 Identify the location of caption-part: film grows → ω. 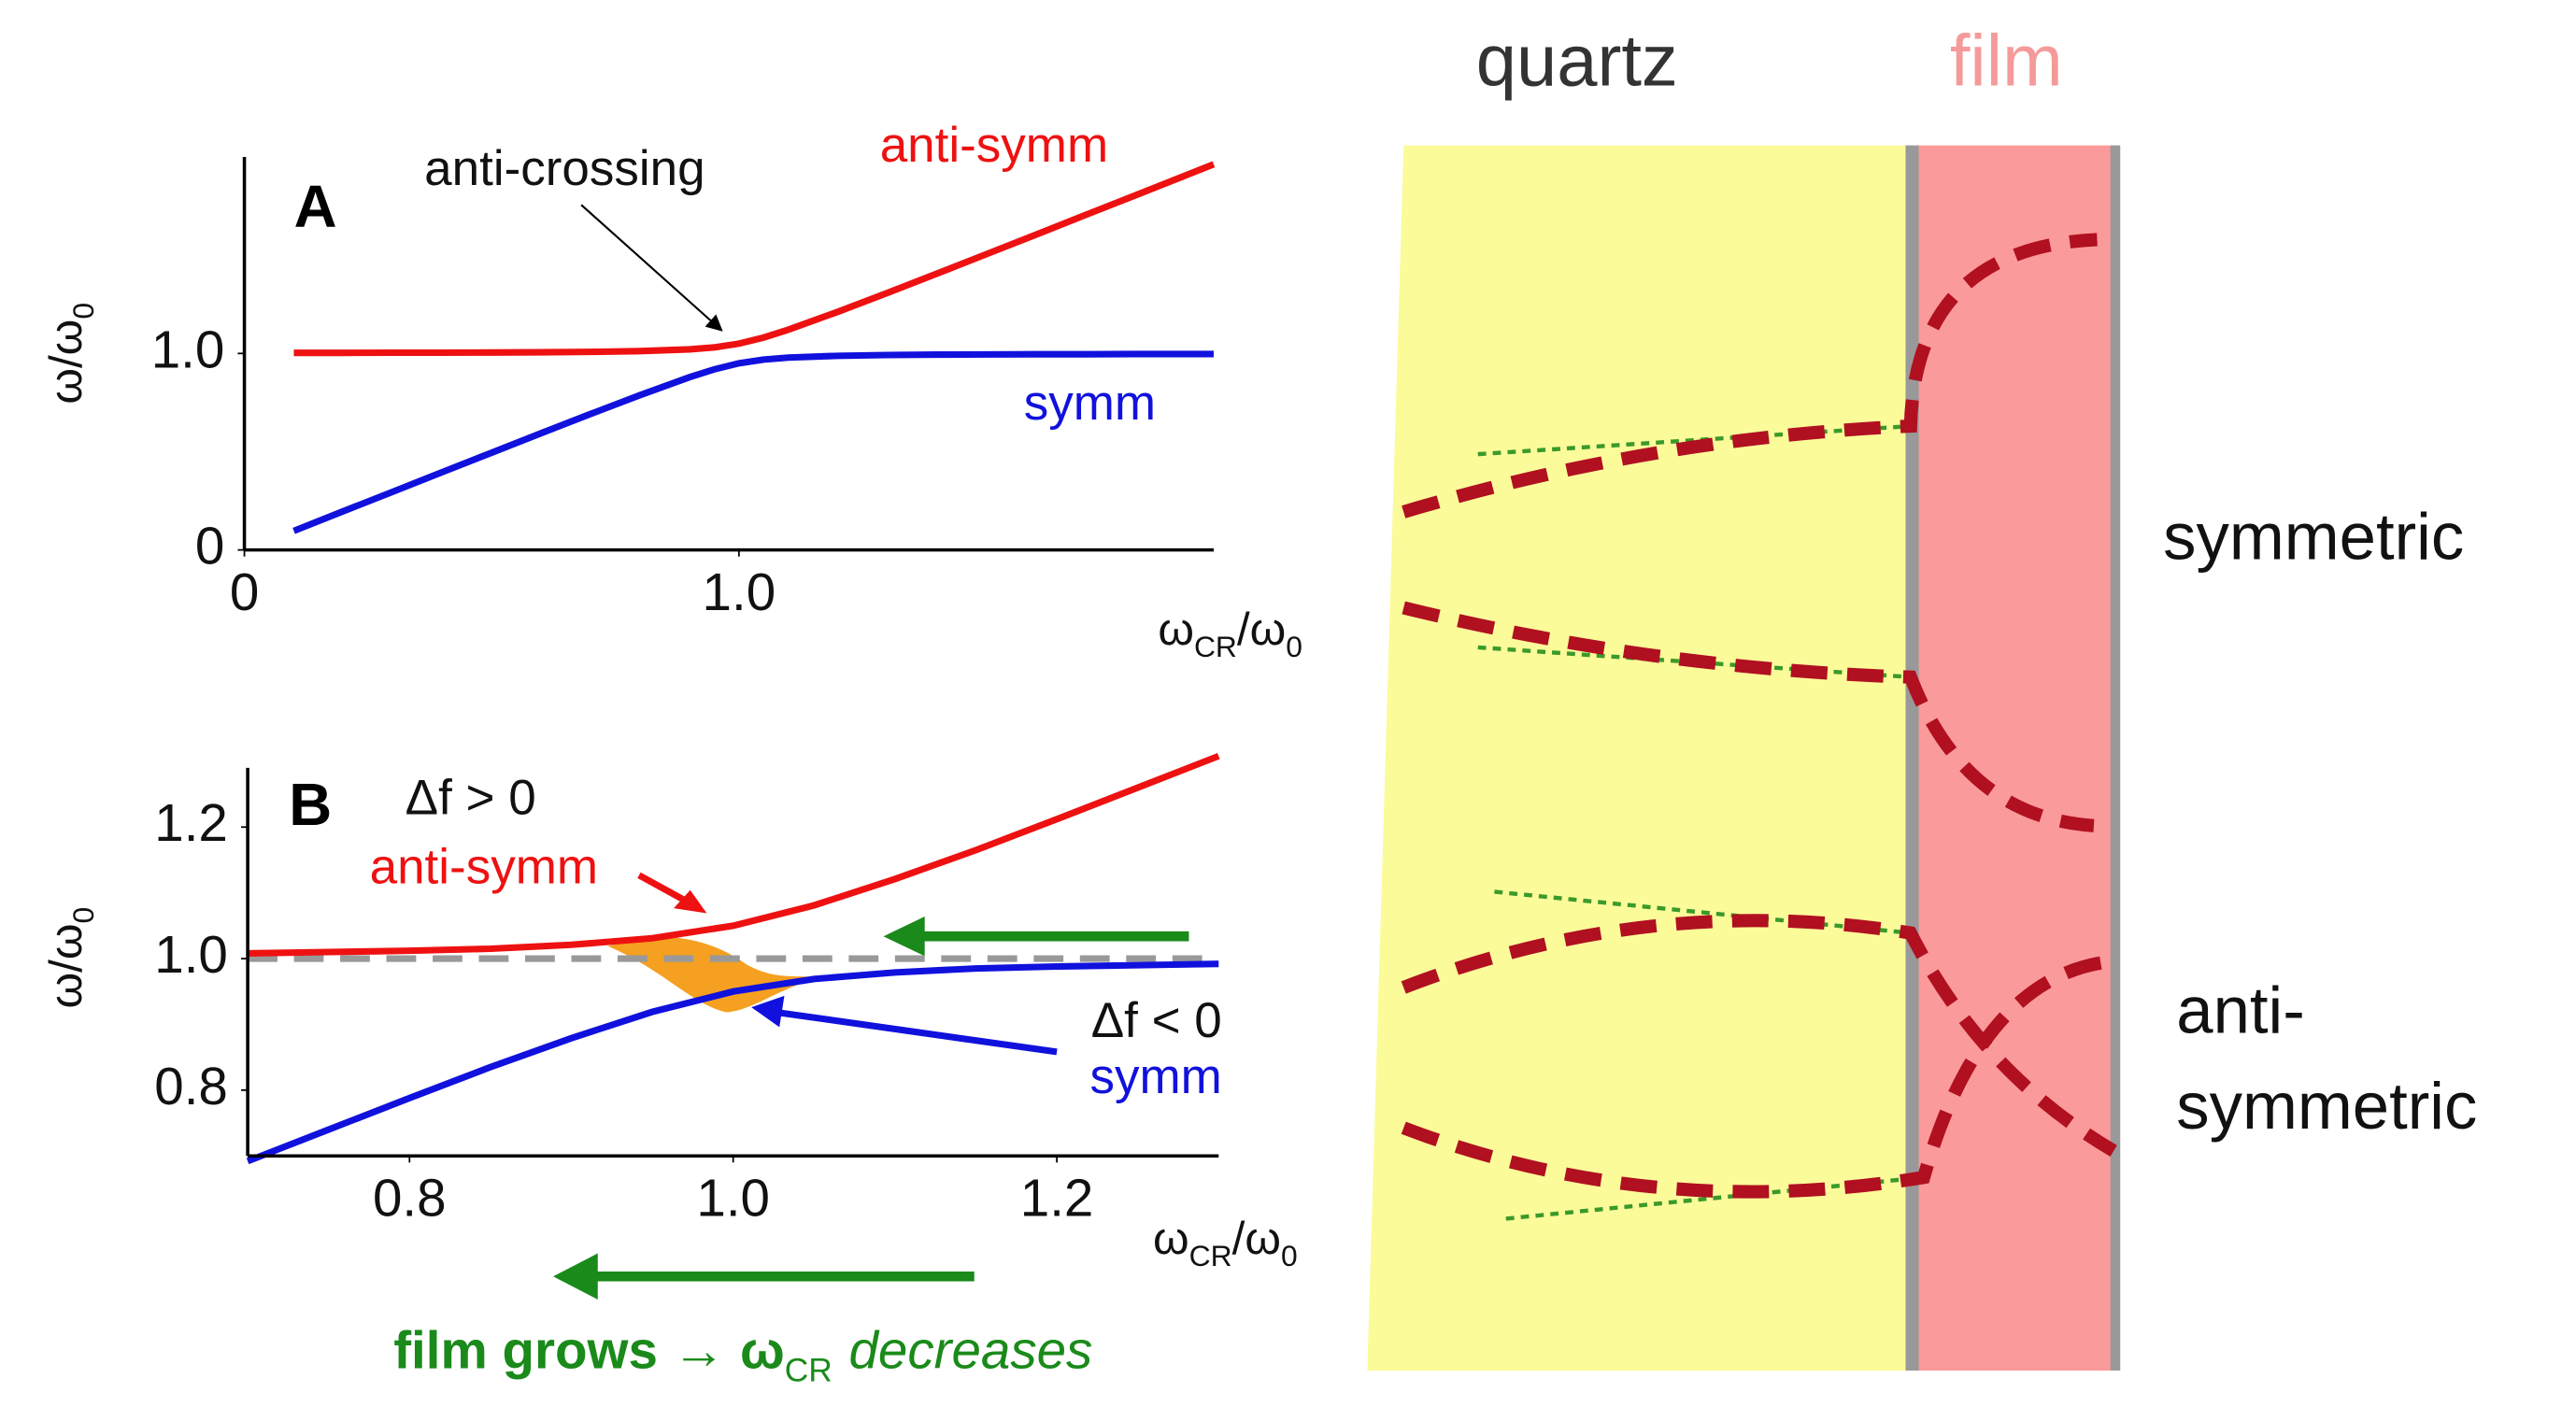
(589, 1349).